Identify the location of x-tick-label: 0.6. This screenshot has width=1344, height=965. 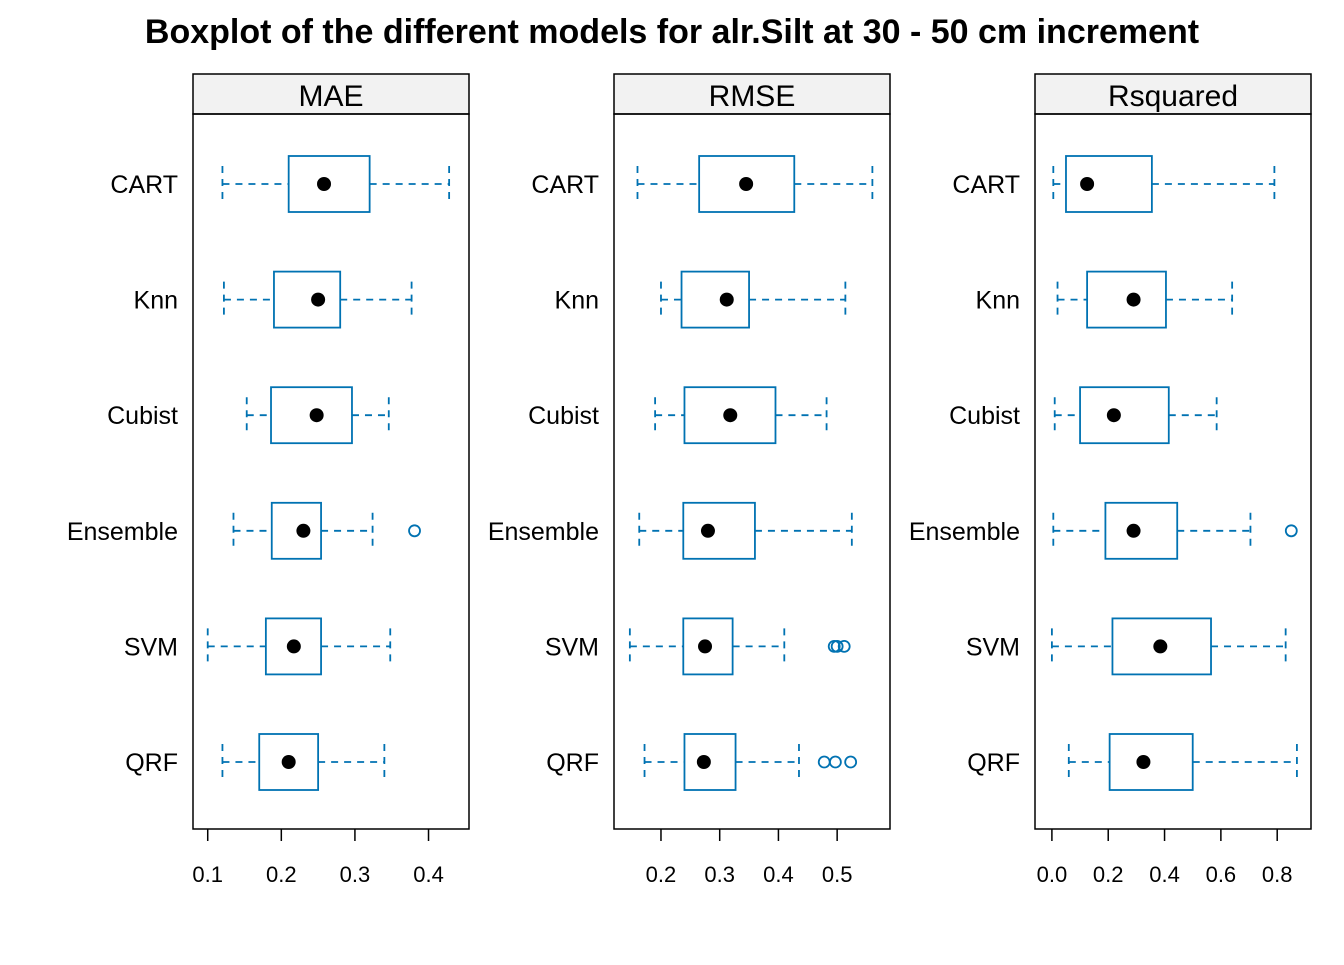
(1221, 874).